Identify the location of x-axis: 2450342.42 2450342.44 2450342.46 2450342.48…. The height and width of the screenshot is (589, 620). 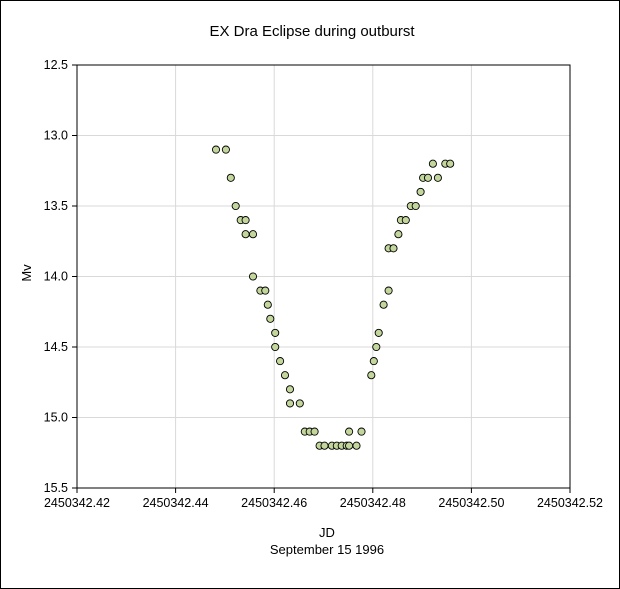
(323, 499).